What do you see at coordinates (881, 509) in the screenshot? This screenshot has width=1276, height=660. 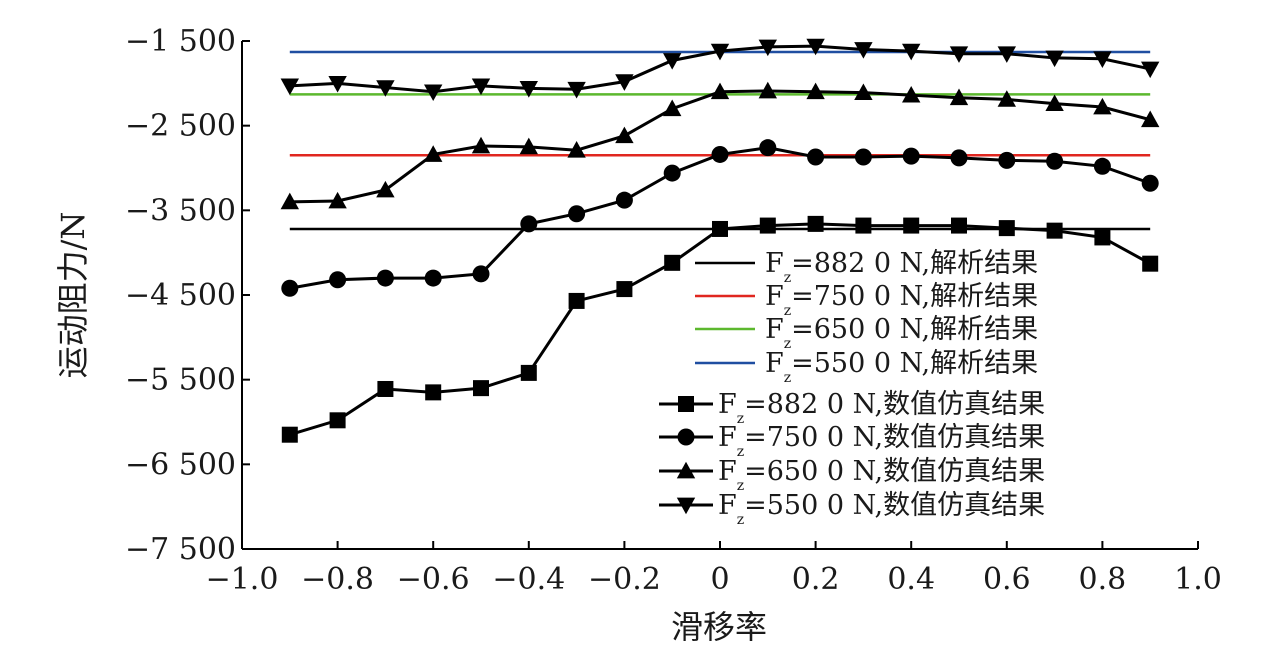 I see `legend-label: Fz=550 0 N,数值仿真结果` at bounding box center [881, 509].